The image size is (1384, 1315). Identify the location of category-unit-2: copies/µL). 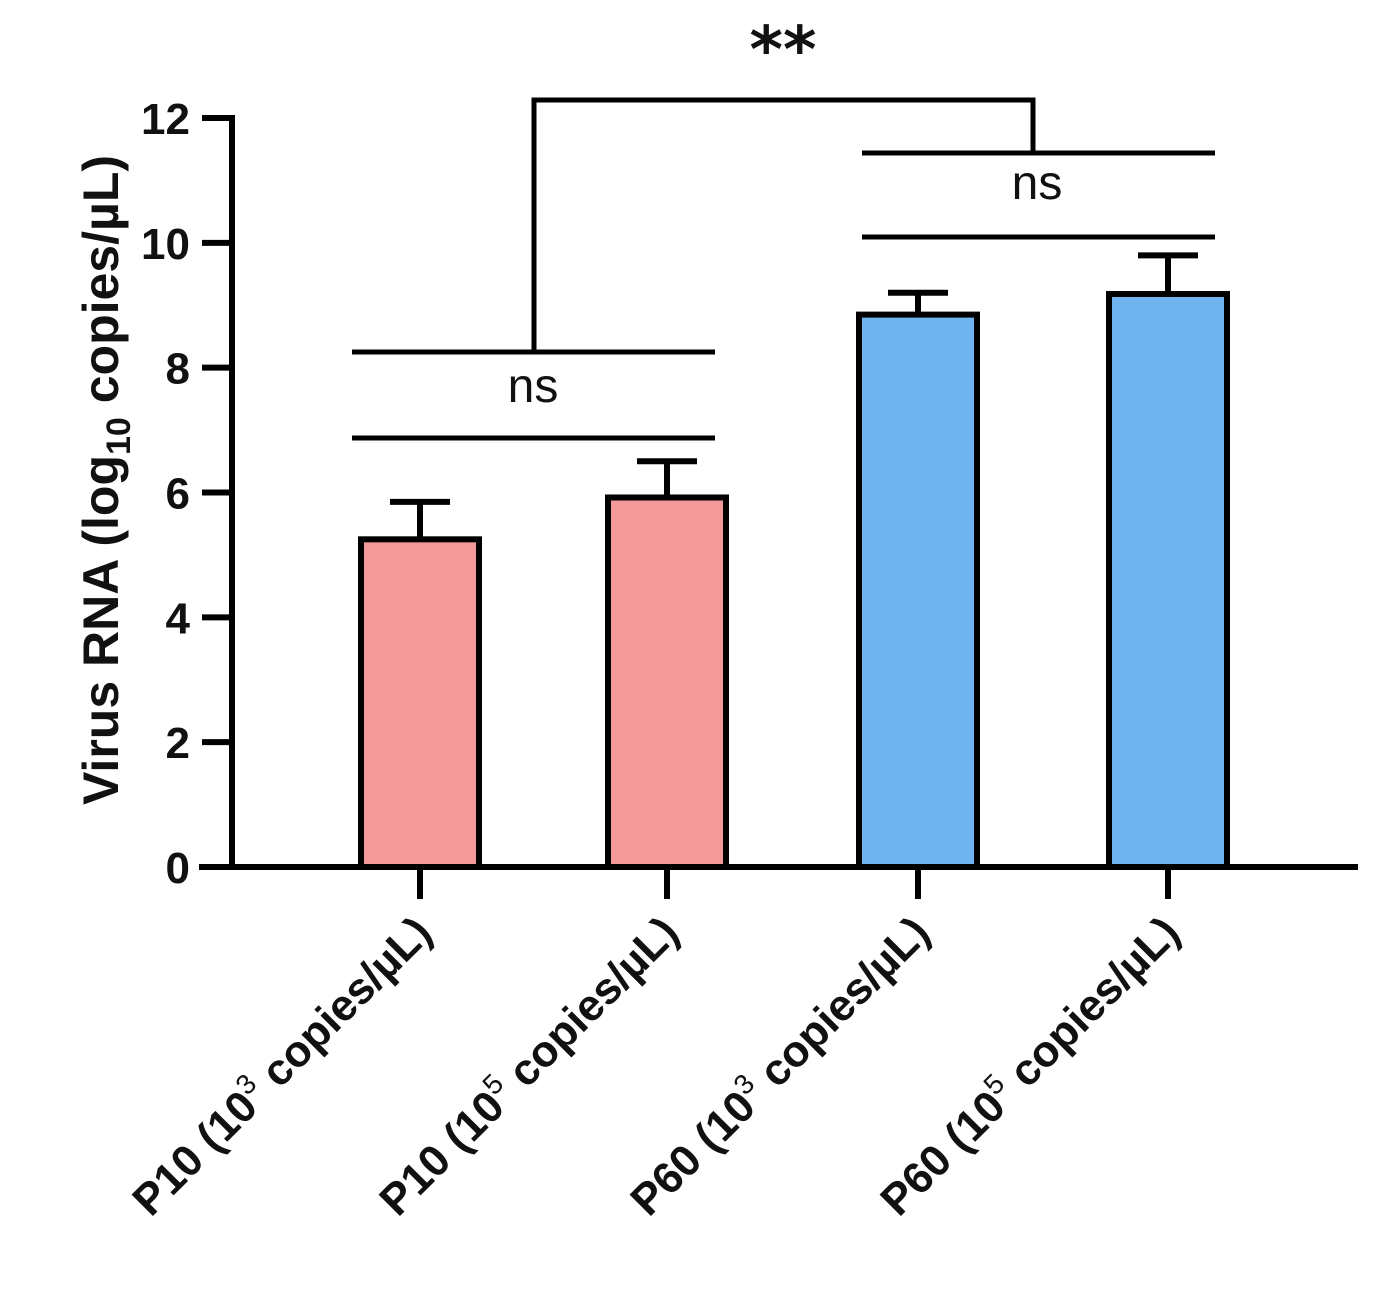
(589, 1006).